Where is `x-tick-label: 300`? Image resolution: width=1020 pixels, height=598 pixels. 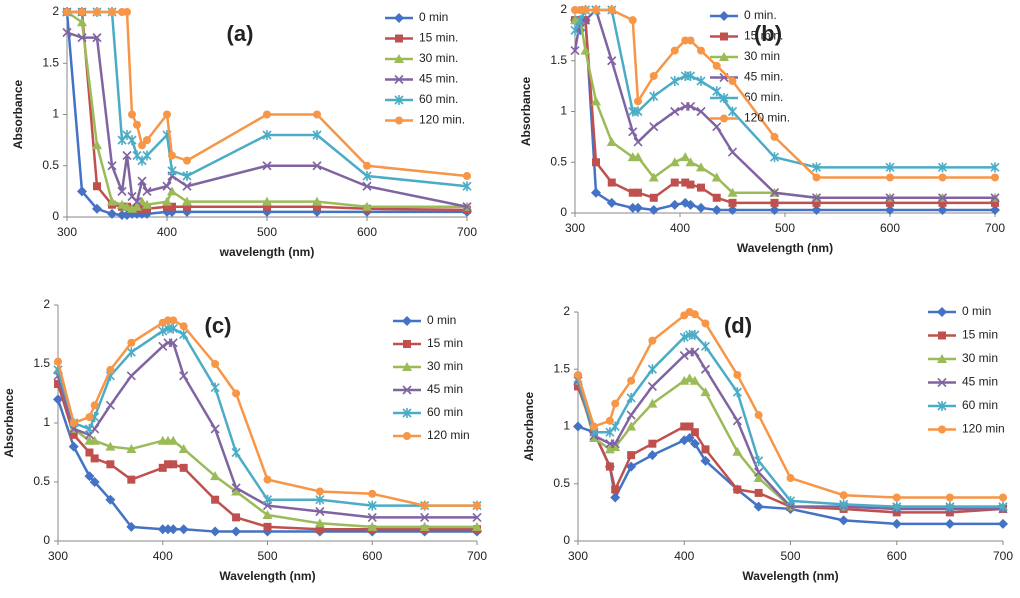 x-tick-label: 300 is located at coordinates (58, 556).